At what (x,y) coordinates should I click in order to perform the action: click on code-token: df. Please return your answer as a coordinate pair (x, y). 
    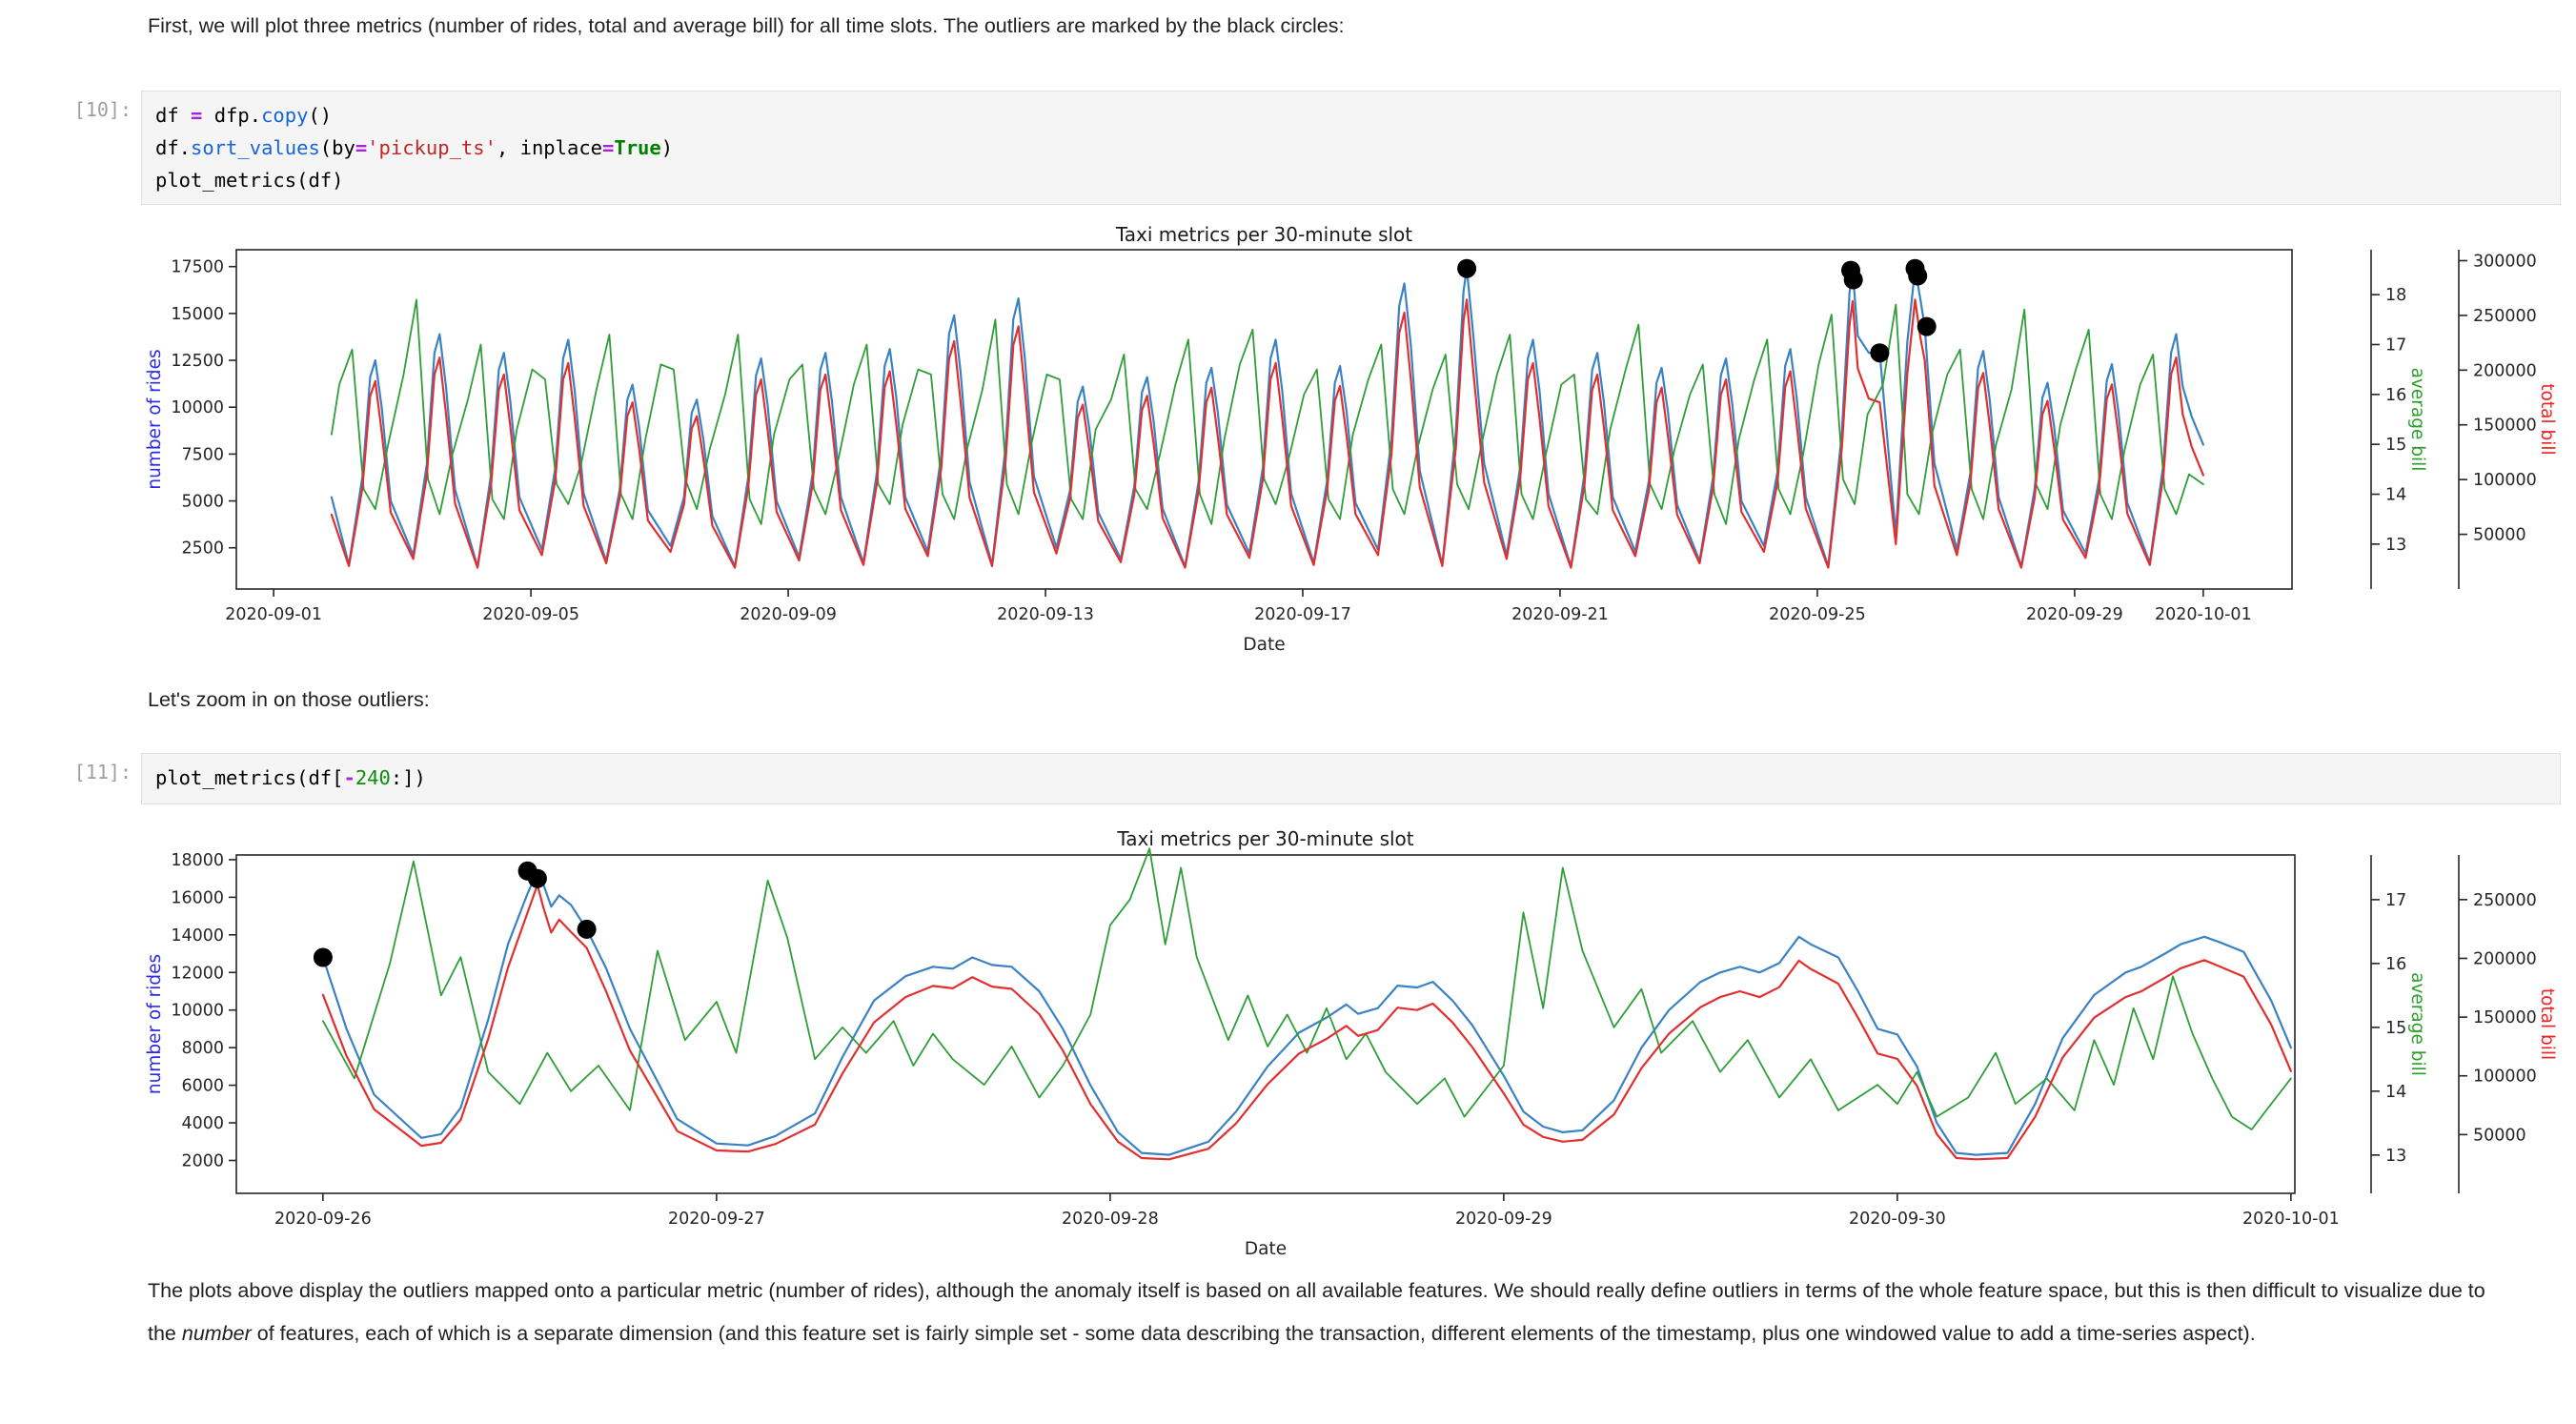
    Looking at the image, I should click on (173, 115).